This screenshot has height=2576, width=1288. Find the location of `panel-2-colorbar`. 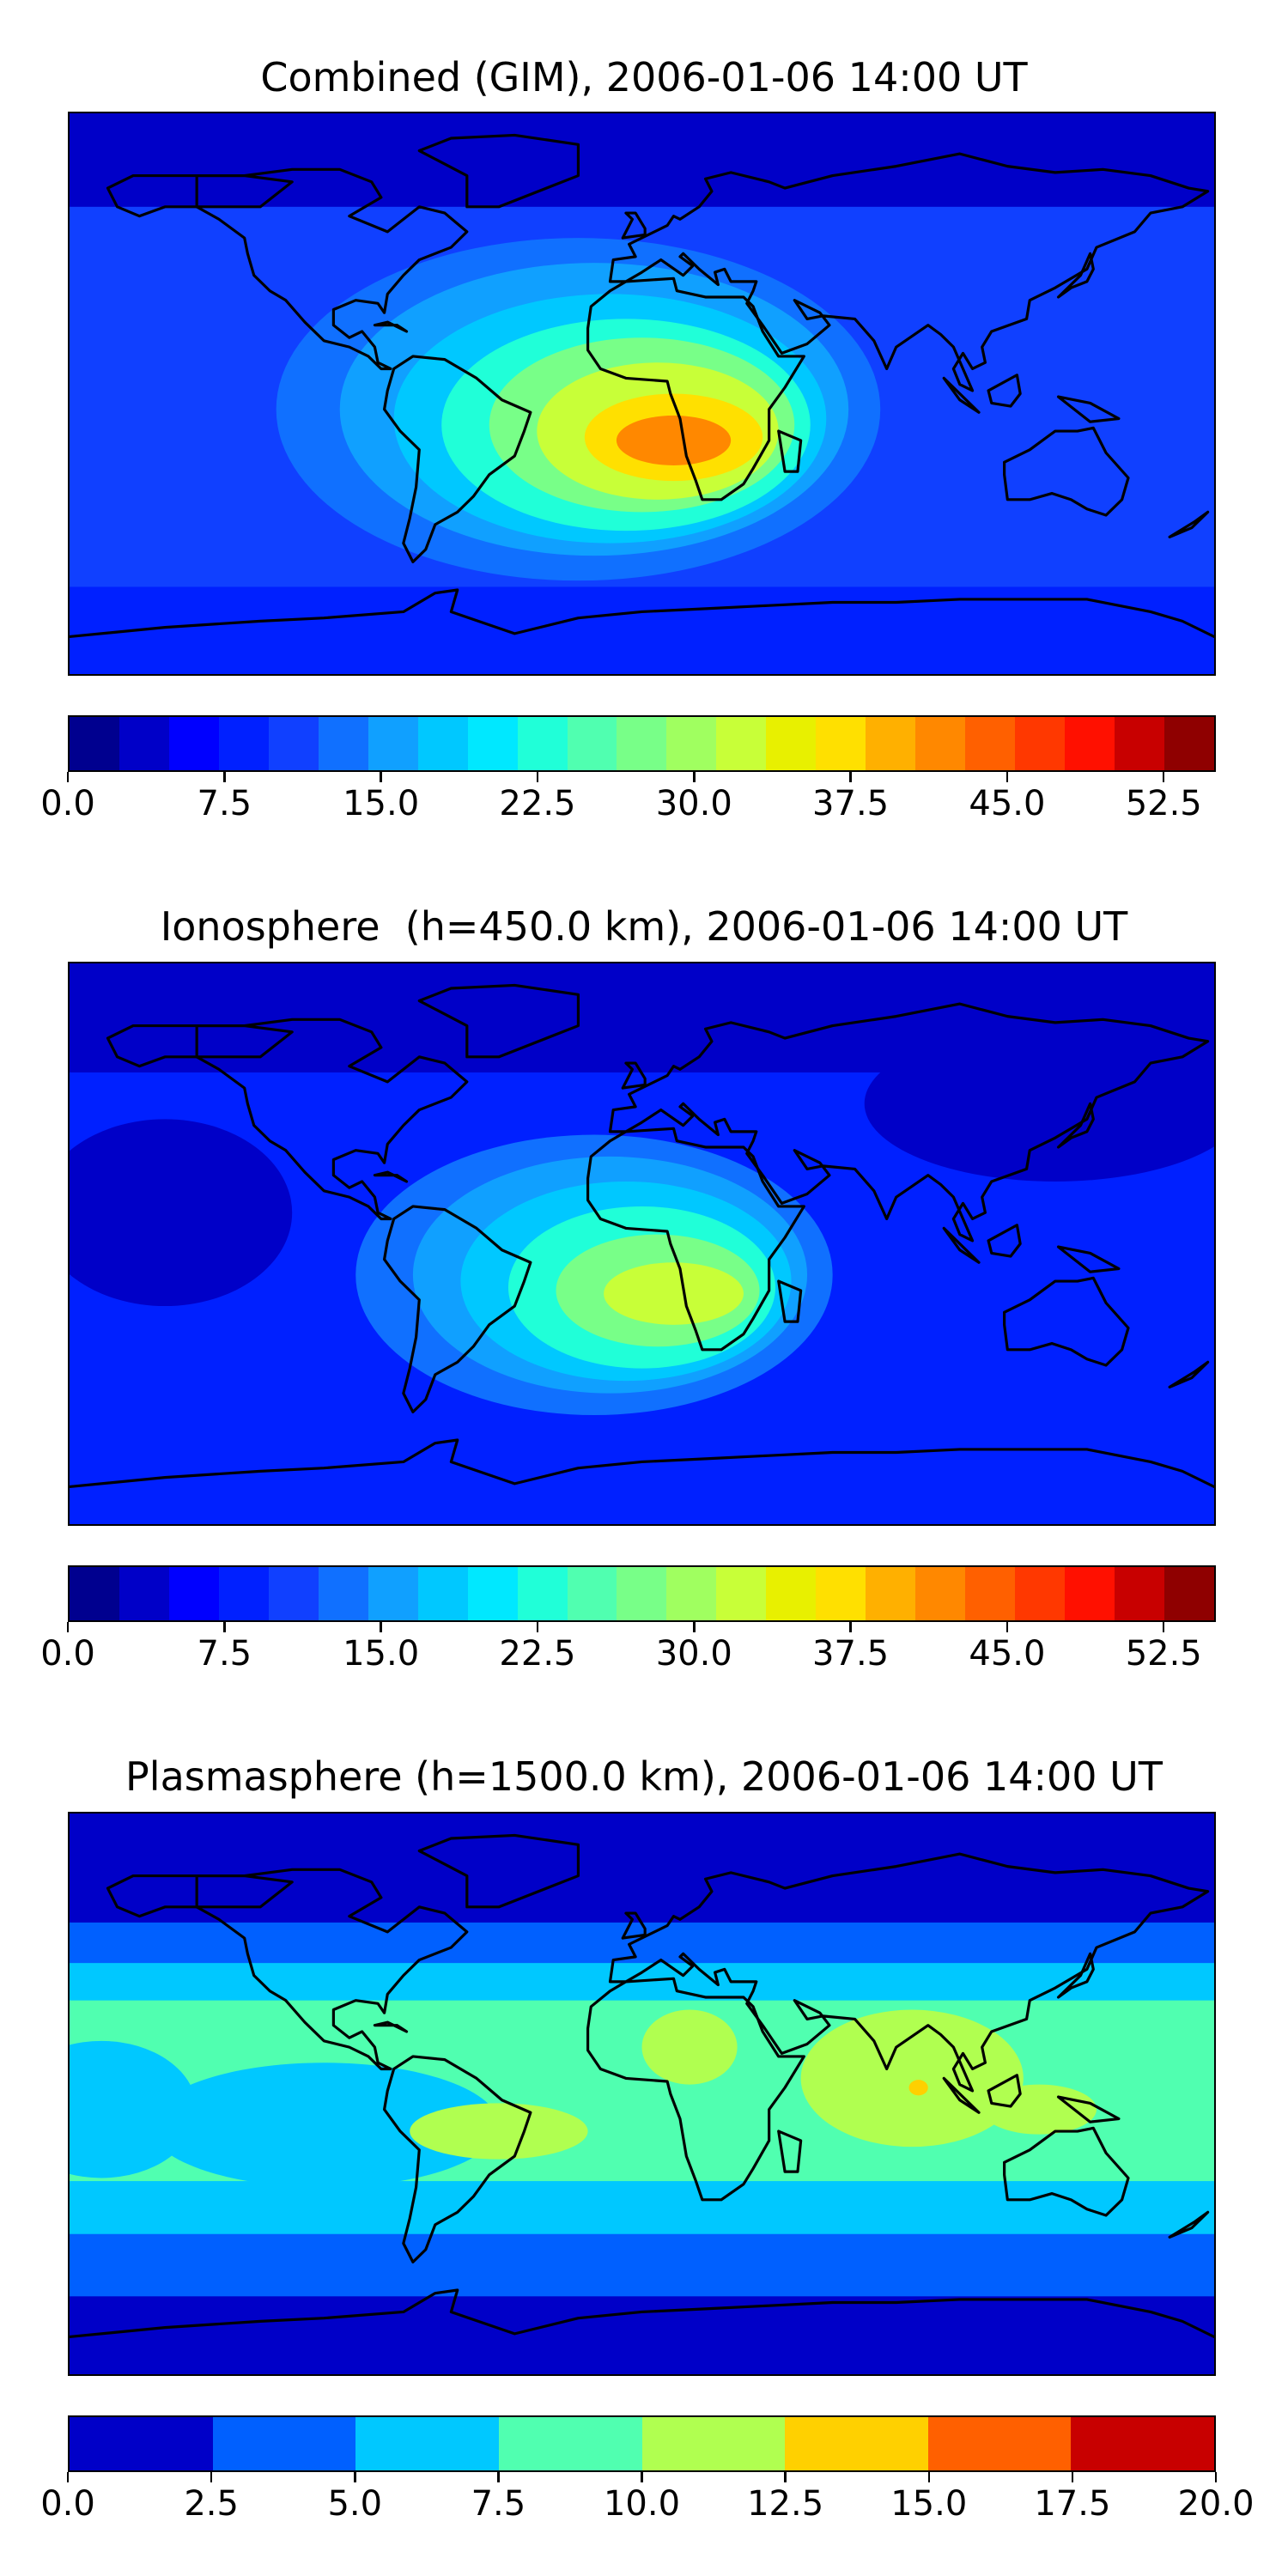

panel-2-colorbar is located at coordinates (642, 1594).